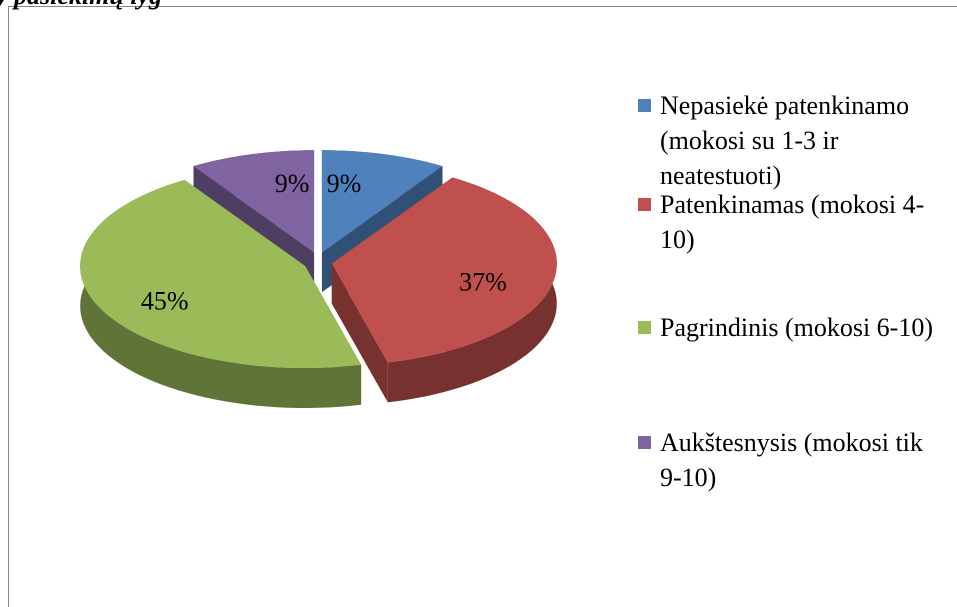 This screenshot has width=957, height=607. What do you see at coordinates (81, 5) in the screenshot?
I see `chart-title: y pasiekimų lyg` at bounding box center [81, 5].